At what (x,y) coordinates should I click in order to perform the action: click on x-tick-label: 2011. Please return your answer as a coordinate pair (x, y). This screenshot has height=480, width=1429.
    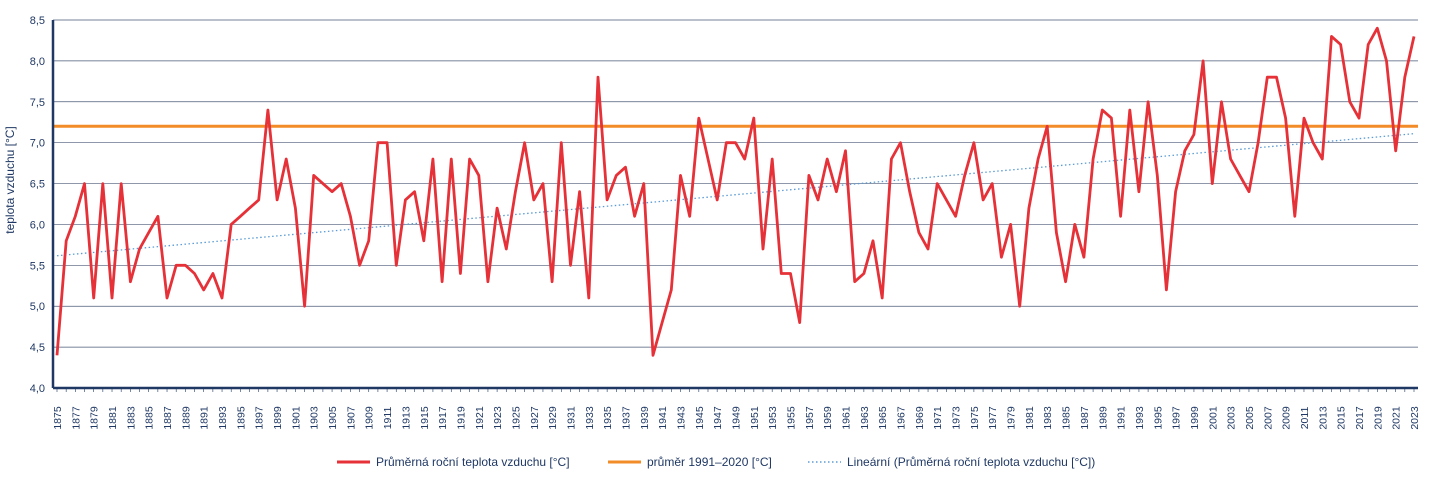
    Looking at the image, I should click on (1305, 418).